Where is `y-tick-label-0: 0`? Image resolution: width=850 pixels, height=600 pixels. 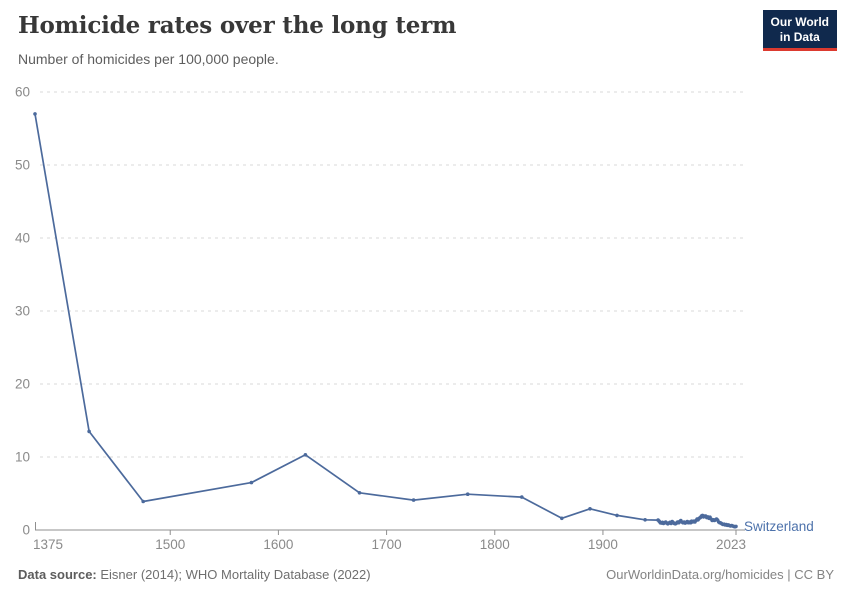 y-tick-label-0: 0 is located at coordinates (26, 530).